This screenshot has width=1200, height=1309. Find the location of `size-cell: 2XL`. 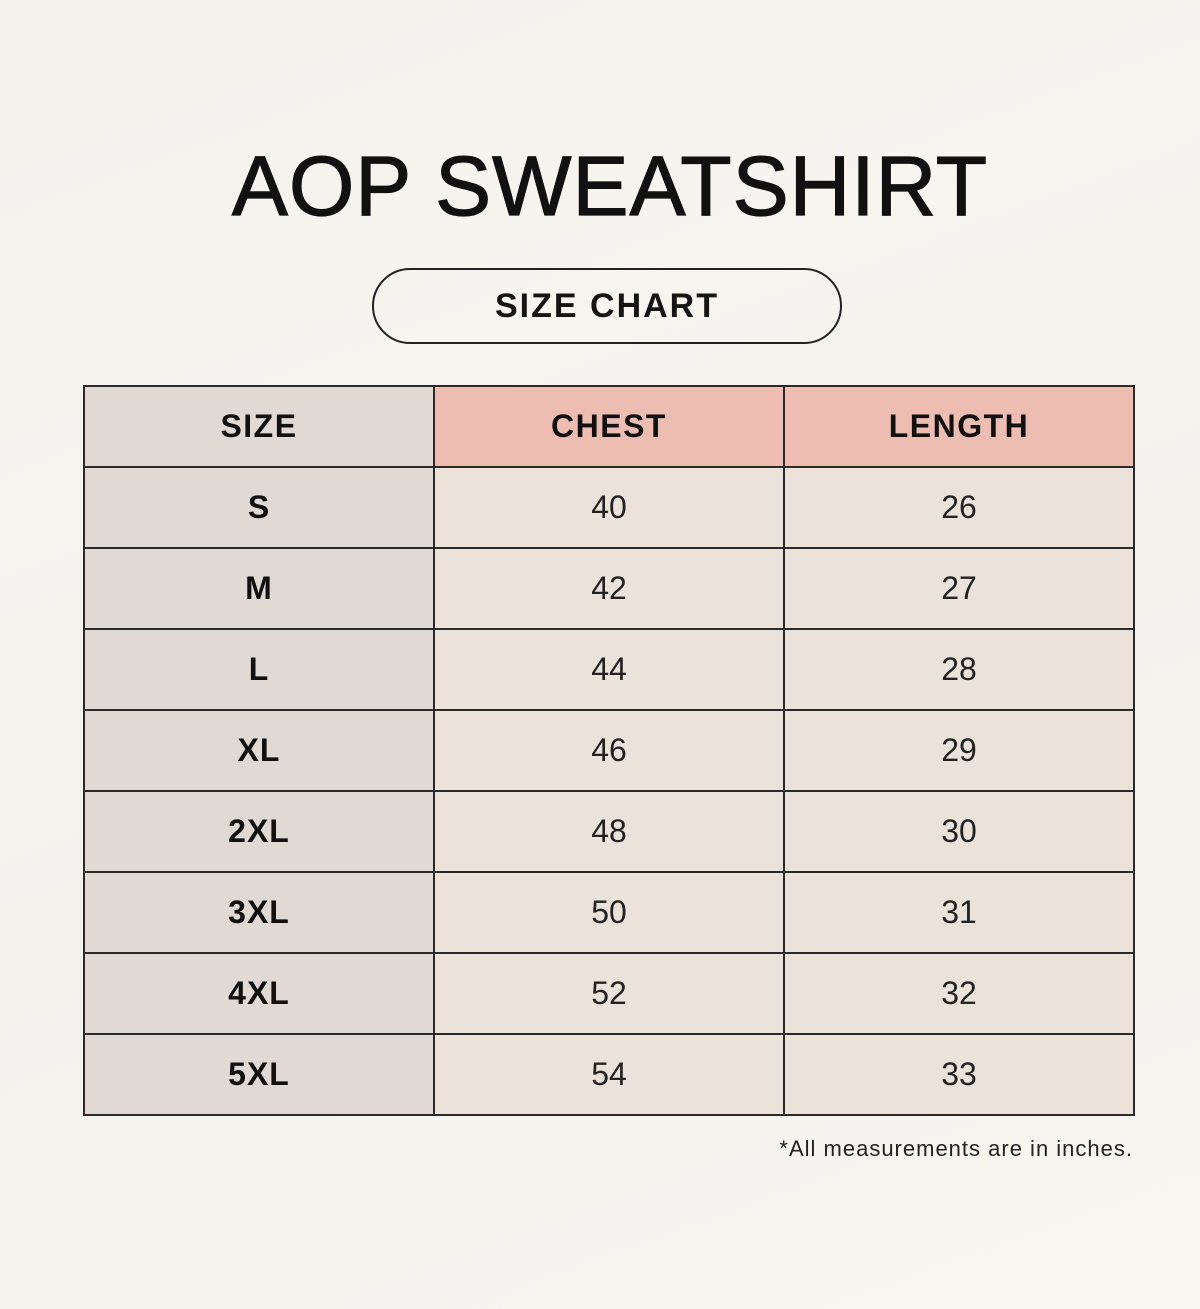

size-cell: 2XL is located at coordinates (259, 831).